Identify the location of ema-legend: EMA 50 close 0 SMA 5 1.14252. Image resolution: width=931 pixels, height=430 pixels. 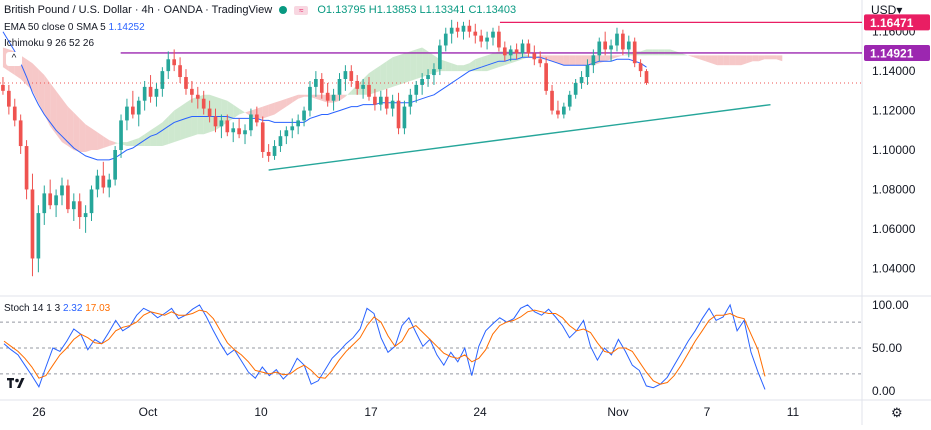
(74, 27).